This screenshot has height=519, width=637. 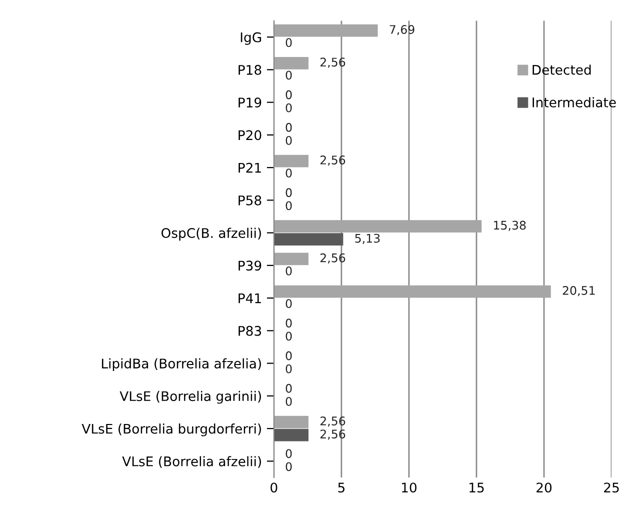 I want to click on y-tick-label: P58, so click(x=250, y=200).